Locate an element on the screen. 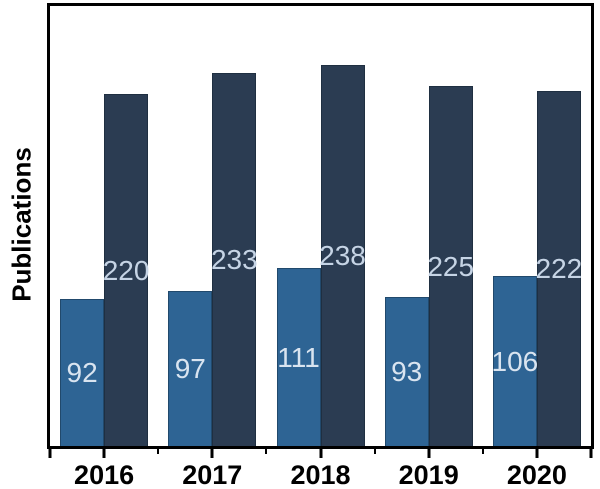 Image resolution: width=600 pixels, height=489 pixels. bar-lower-steel-blue-series-2018: 111 is located at coordinates (298, 357).